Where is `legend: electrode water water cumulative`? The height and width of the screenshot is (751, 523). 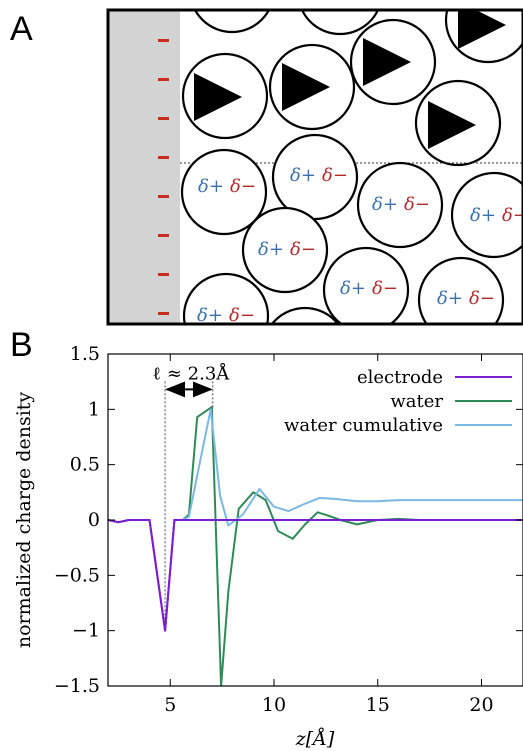
legend: electrode water water cumulative is located at coordinates (398, 401).